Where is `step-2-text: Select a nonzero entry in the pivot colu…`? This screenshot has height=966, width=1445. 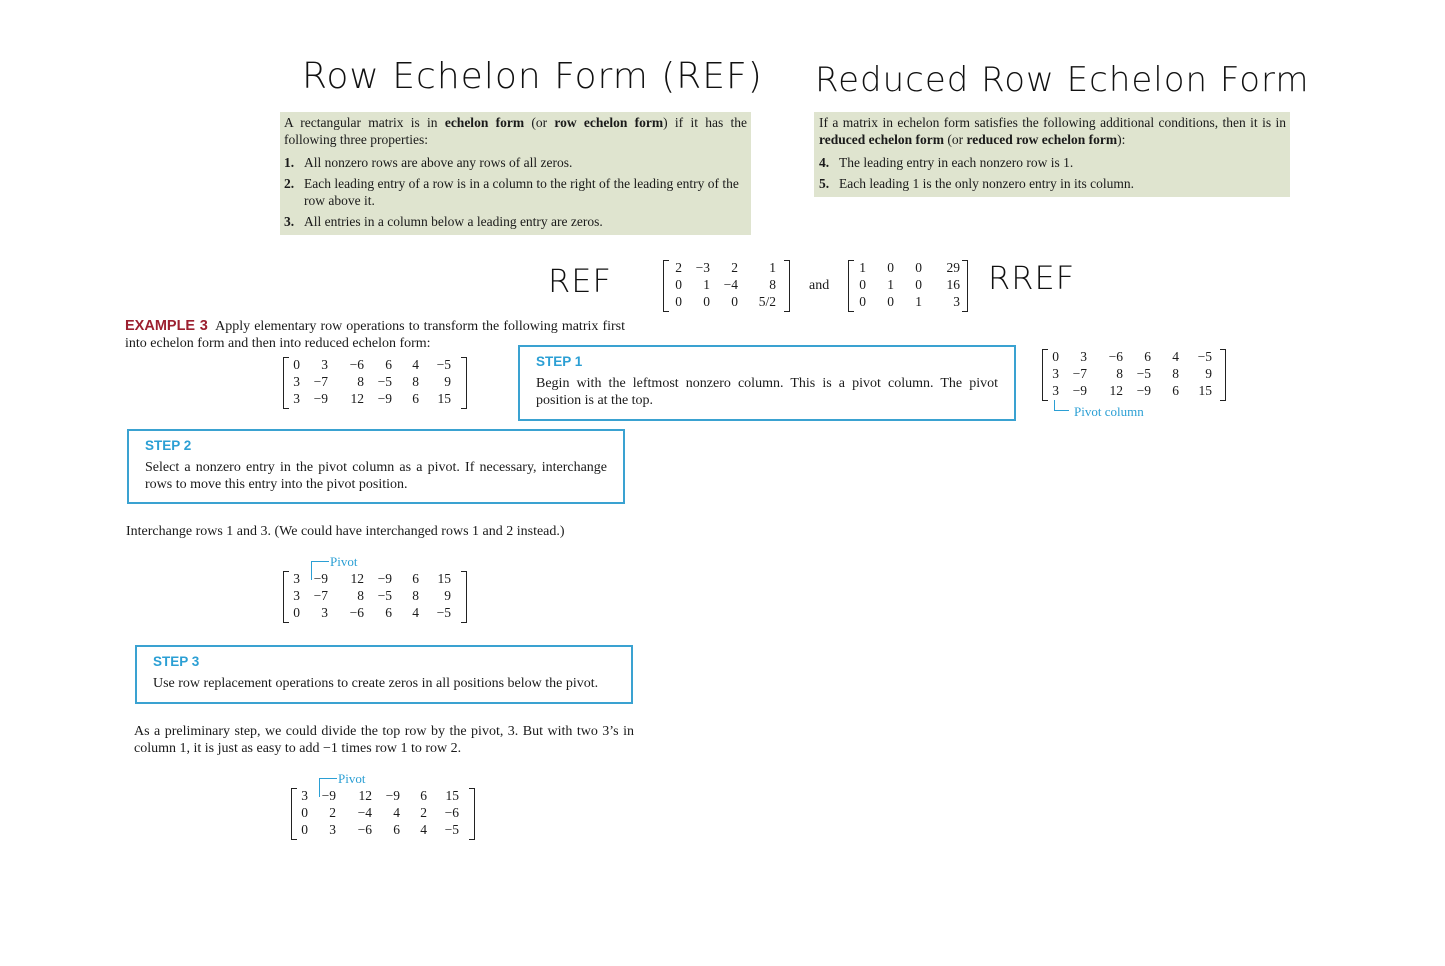
step-2-text: Select a nonzero entry in the pivot colu… is located at coordinates (376, 476).